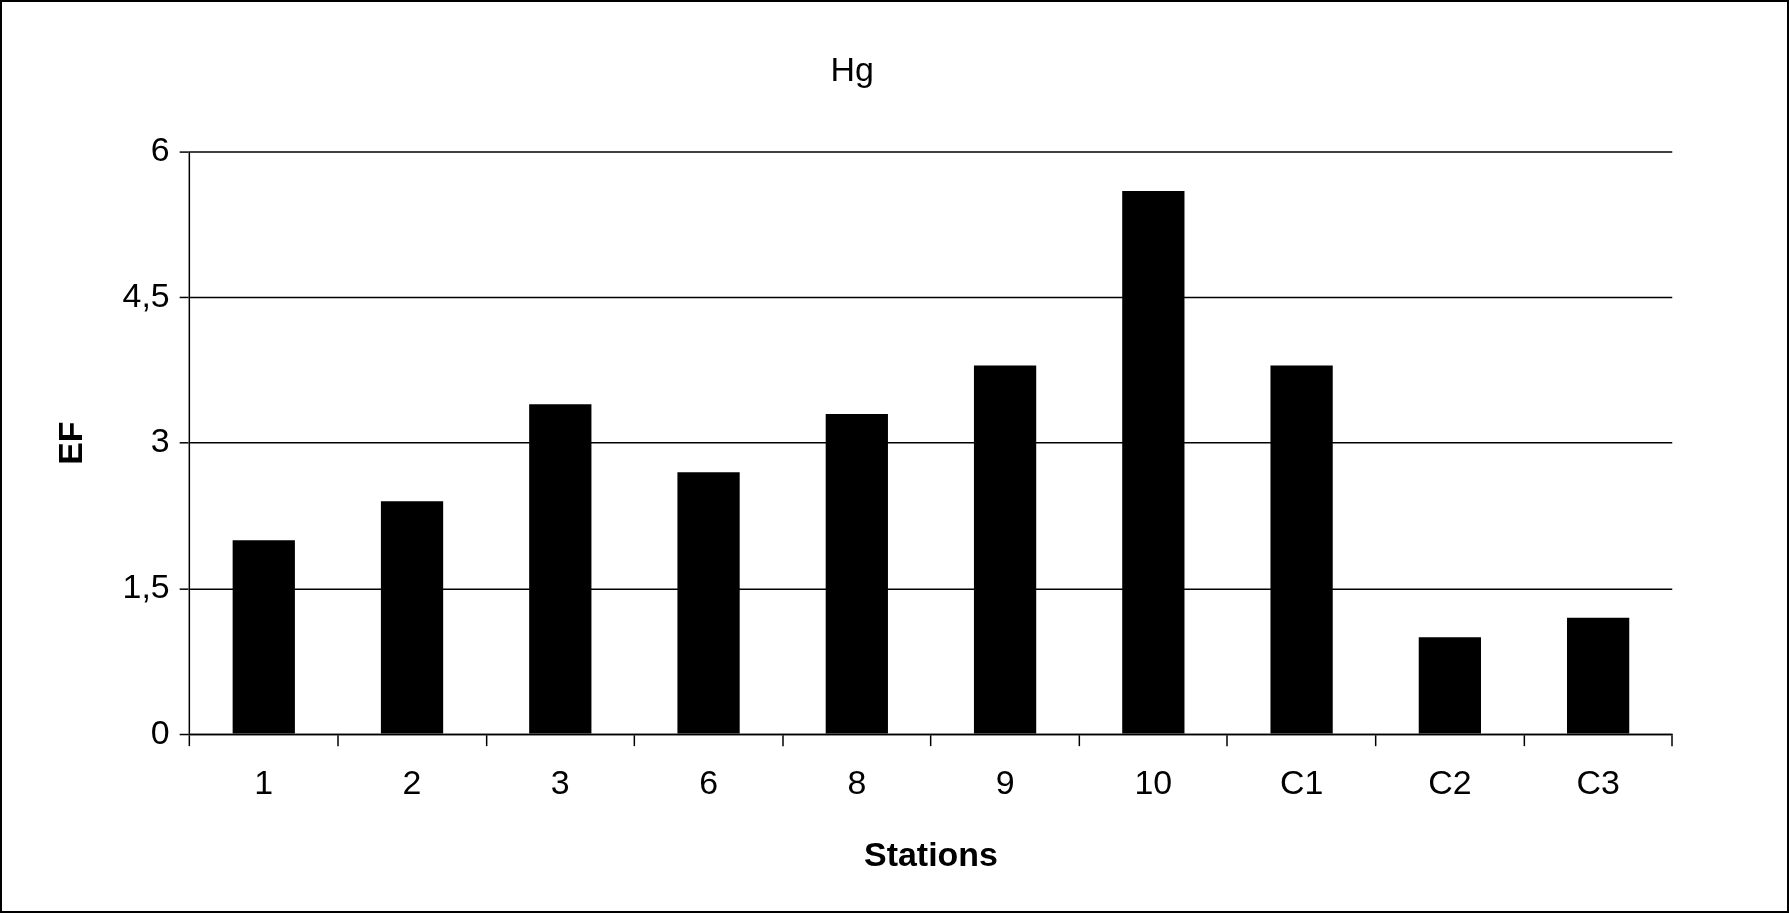  Describe the element at coordinates (264, 781) in the screenshot. I see `x-tick-label: 1` at that location.